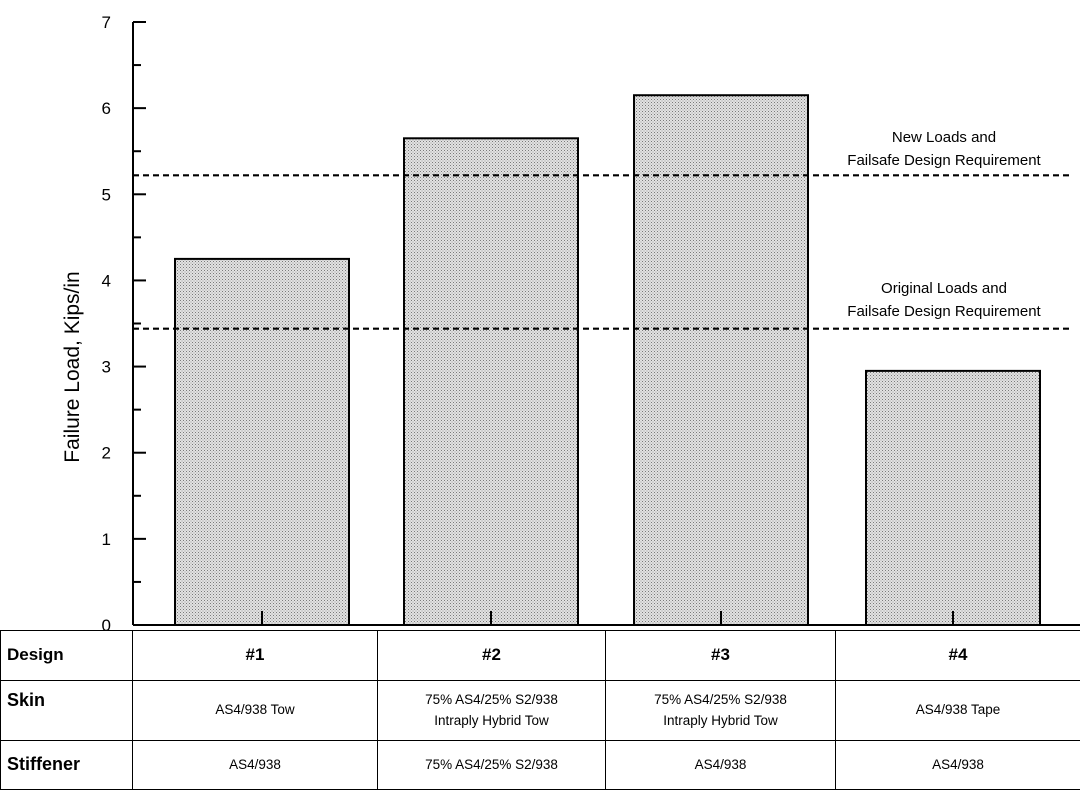  What do you see at coordinates (106, 108) in the screenshot?
I see `y-tick-label: 6` at bounding box center [106, 108].